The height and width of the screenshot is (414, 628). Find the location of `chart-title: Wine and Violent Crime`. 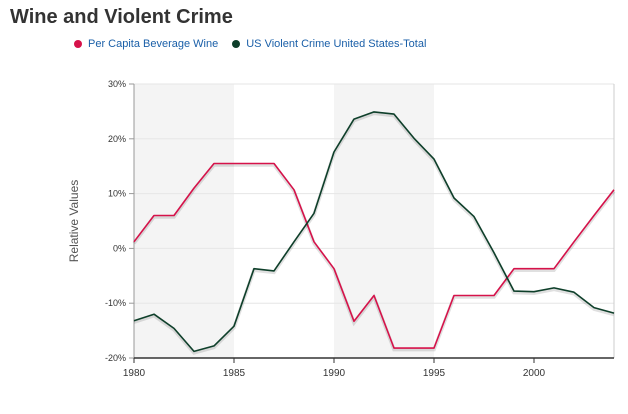

chart-title: Wine and Violent Crime is located at coordinates (121, 17).